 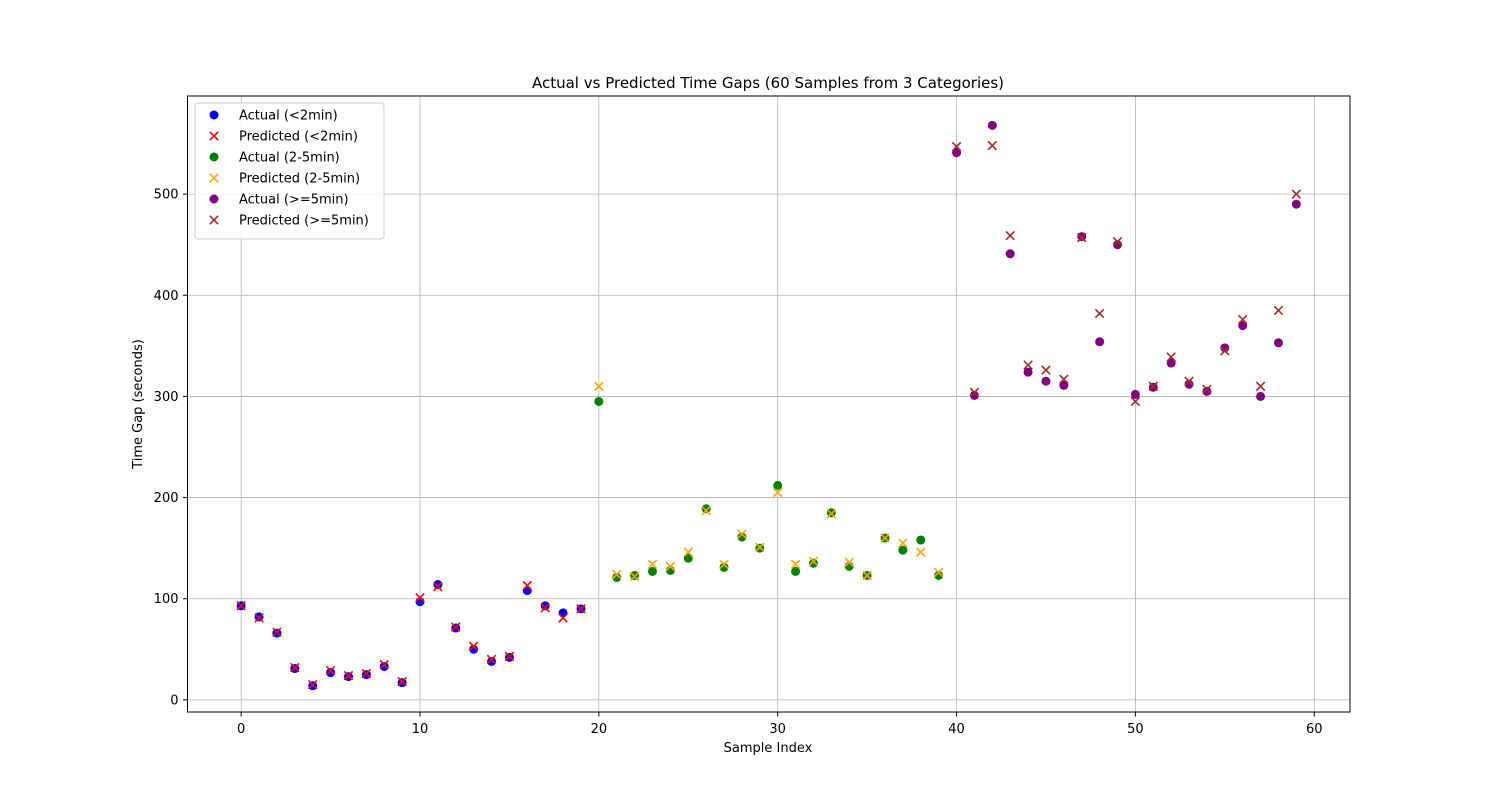 I want to click on y-tick-label: 500, so click(x=166, y=195).